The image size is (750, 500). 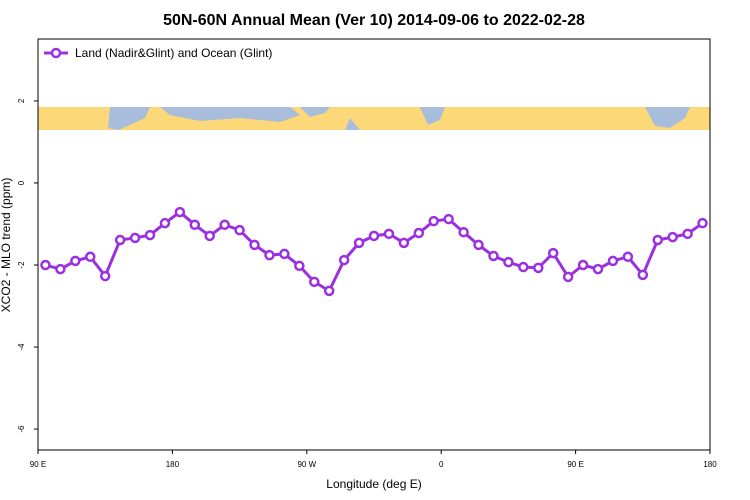 What do you see at coordinates (21, 429) in the screenshot?
I see `y-tick-label: -6` at bounding box center [21, 429].